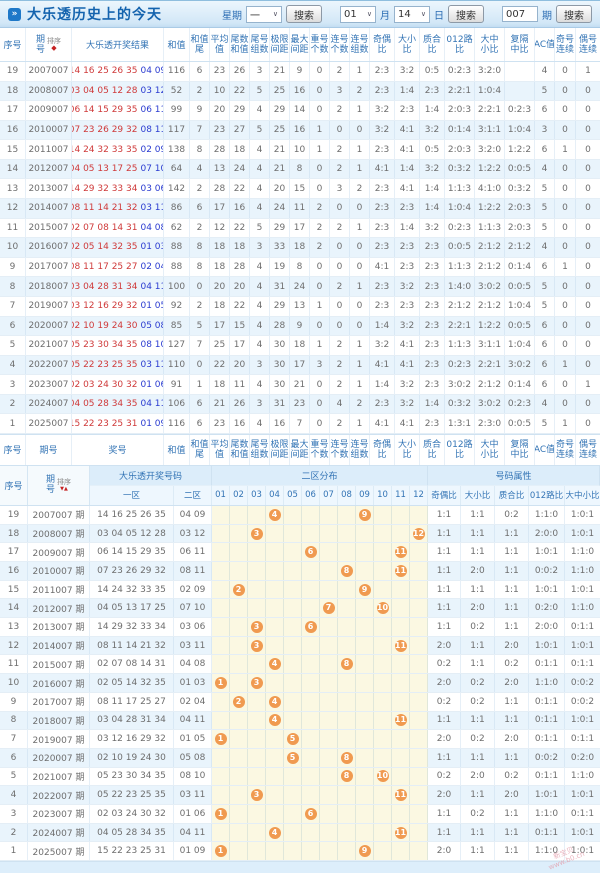  I want to click on serial-cell: 15, so click(14, 589).